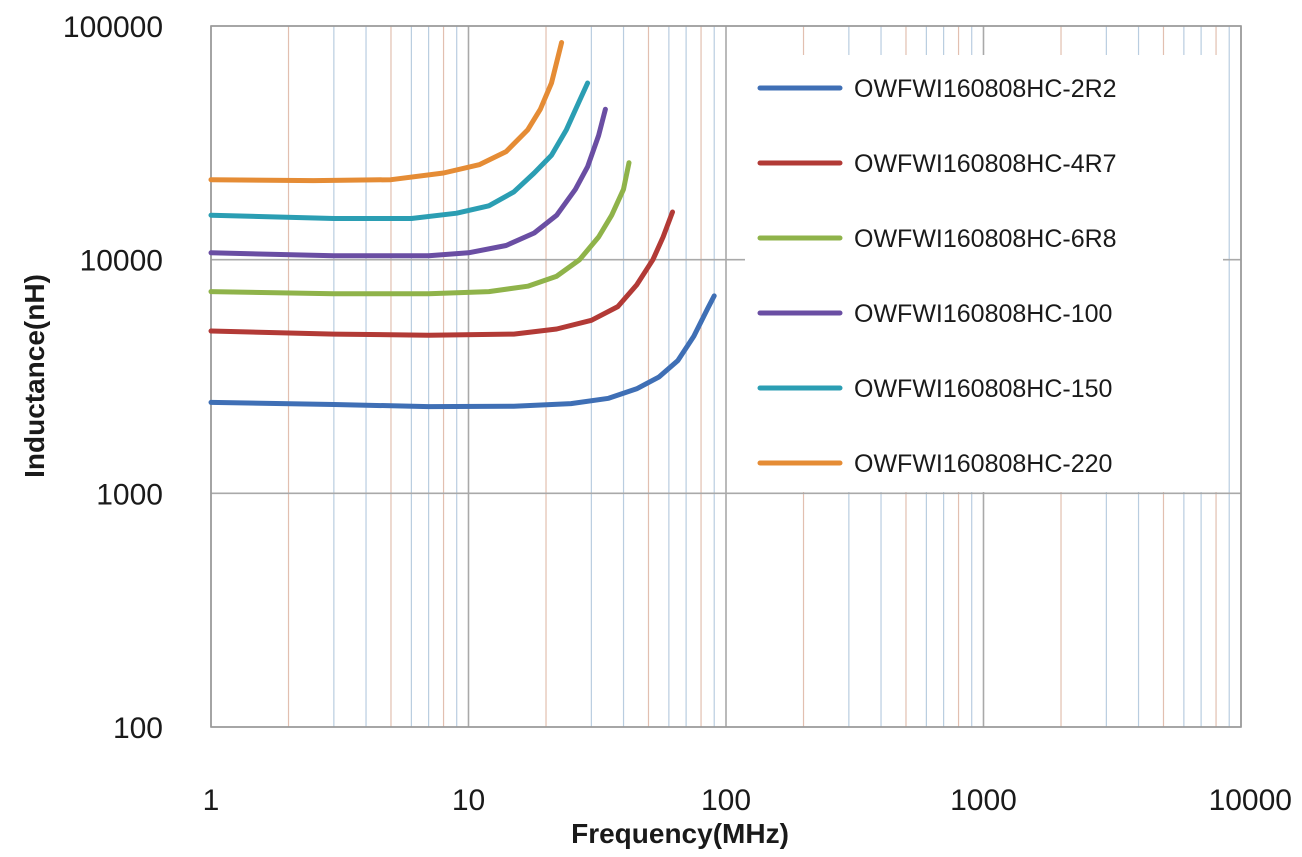 The width and height of the screenshot is (1302, 857). Describe the element at coordinates (211, 800) in the screenshot. I see `x-tick-label: 1` at that location.